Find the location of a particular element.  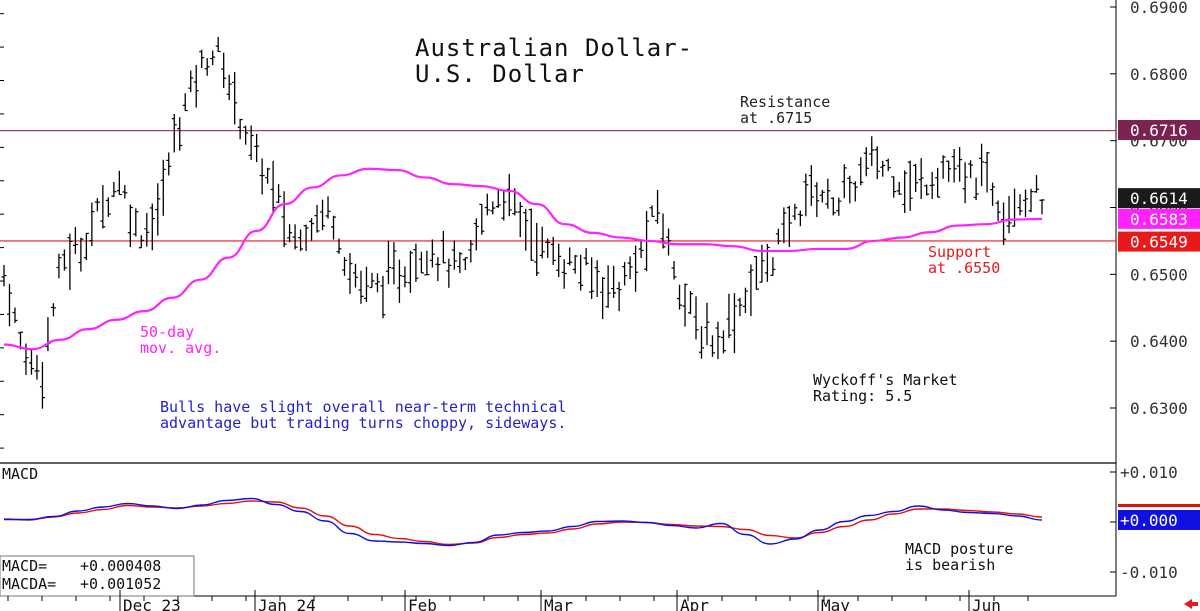

macd-readout-box is located at coordinates (97, 576).